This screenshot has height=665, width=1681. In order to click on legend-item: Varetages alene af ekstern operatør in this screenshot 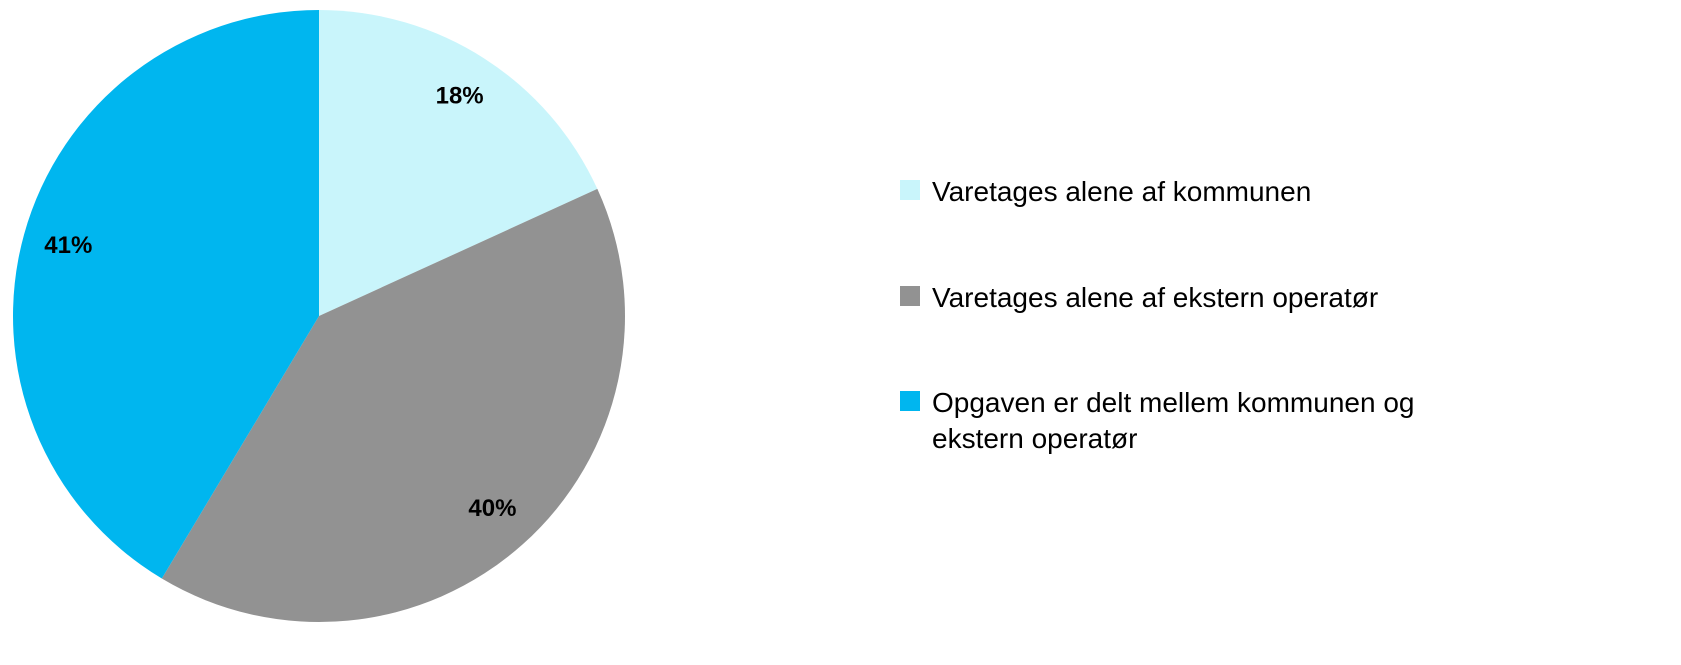, I will do `click(1196, 298)`.